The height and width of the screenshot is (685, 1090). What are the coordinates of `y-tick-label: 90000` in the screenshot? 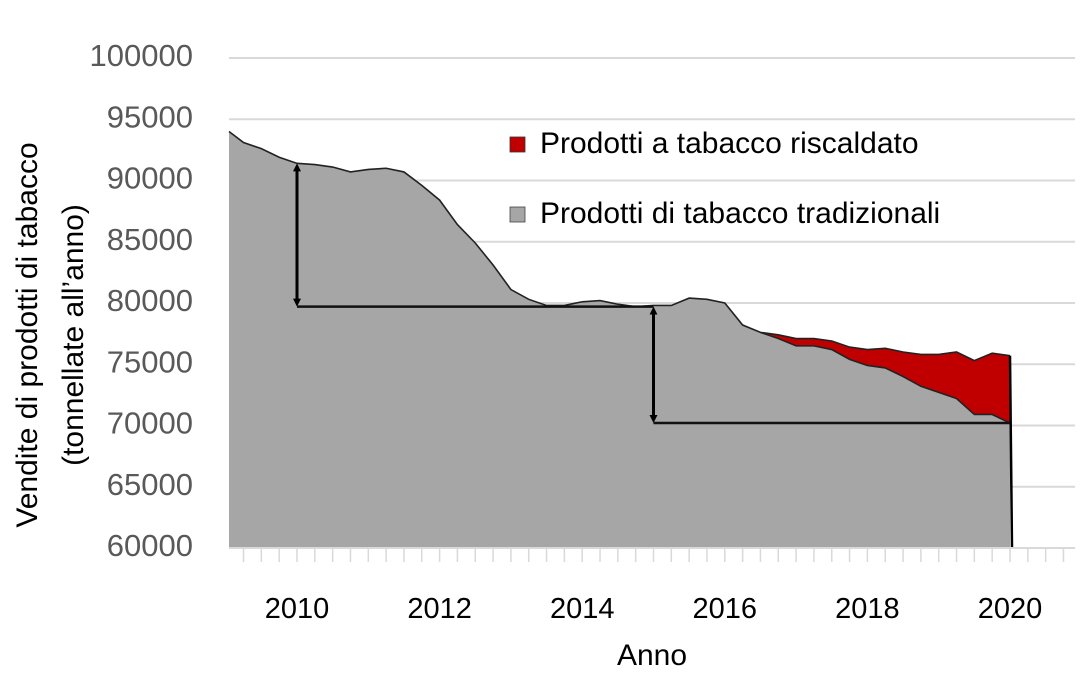 It's located at (150, 178).